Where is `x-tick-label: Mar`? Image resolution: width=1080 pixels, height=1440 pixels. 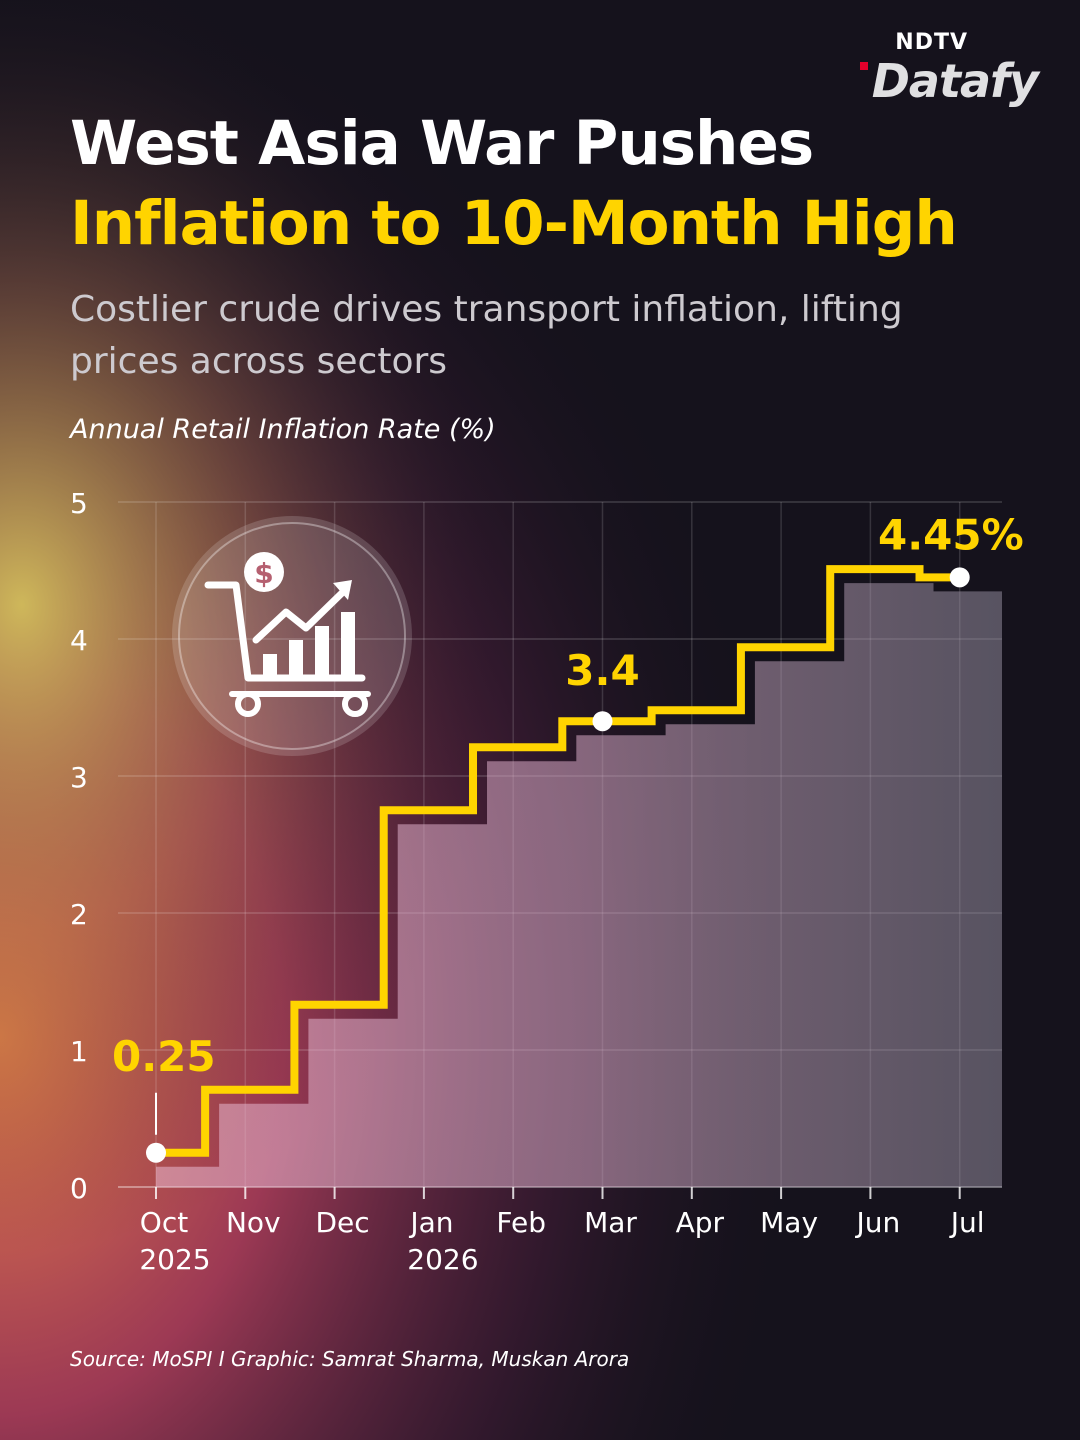
x-tick-label: Mar is located at coordinates (610, 1222).